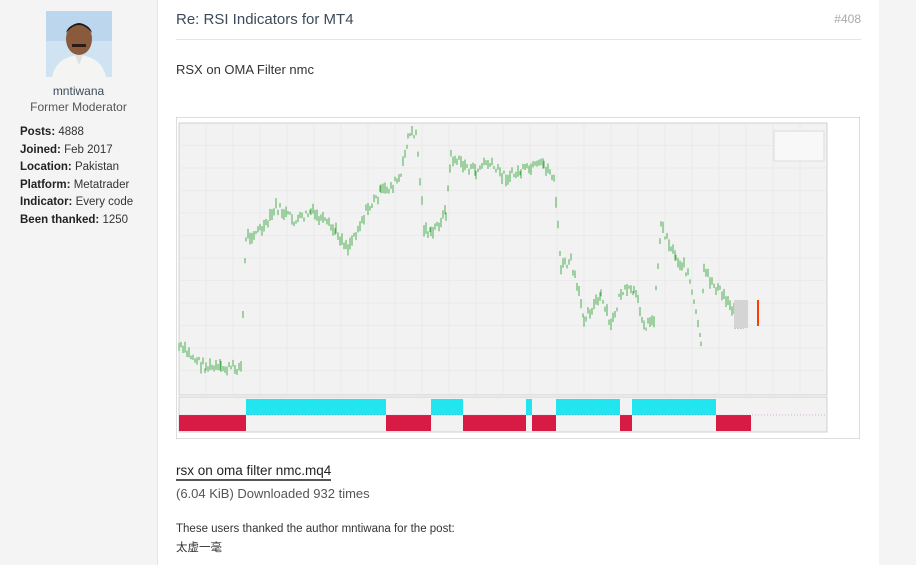 Image resolution: width=916 pixels, height=565 pixels. I want to click on stat-posts: Posts: 4888, so click(76, 133).